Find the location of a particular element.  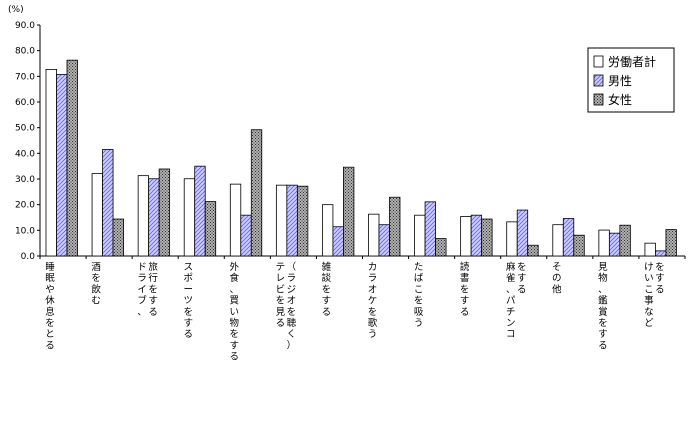

category-label-char: た is located at coordinates (419, 267).